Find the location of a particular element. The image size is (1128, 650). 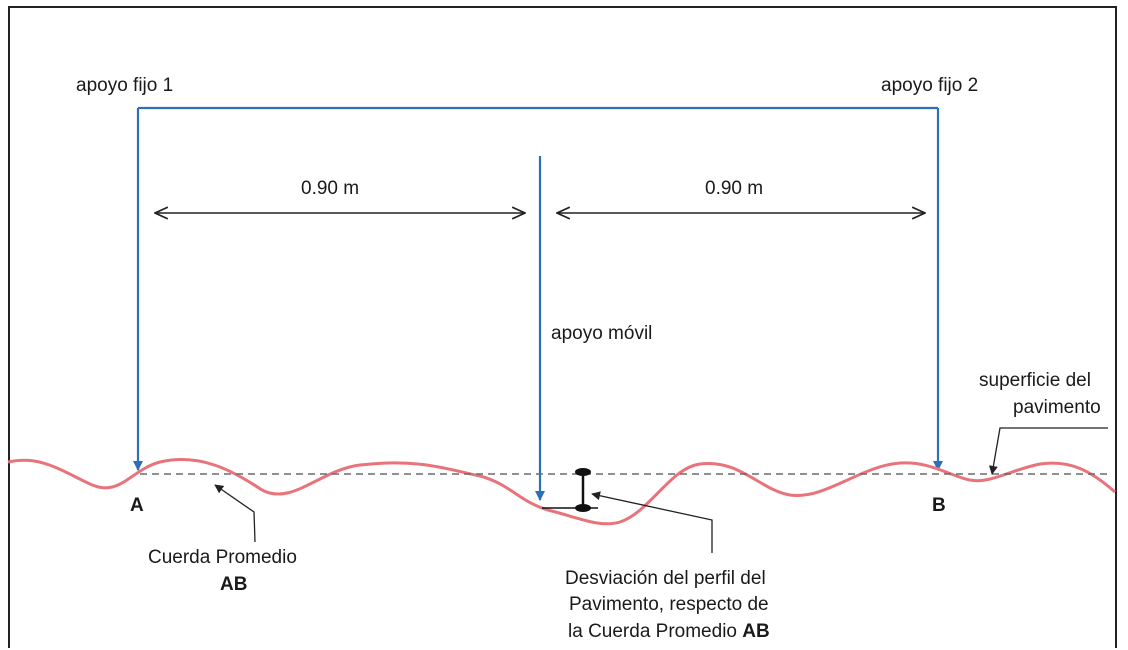

deviation-label-line3: la Cuerda Promedio AB is located at coordinates (669, 631).